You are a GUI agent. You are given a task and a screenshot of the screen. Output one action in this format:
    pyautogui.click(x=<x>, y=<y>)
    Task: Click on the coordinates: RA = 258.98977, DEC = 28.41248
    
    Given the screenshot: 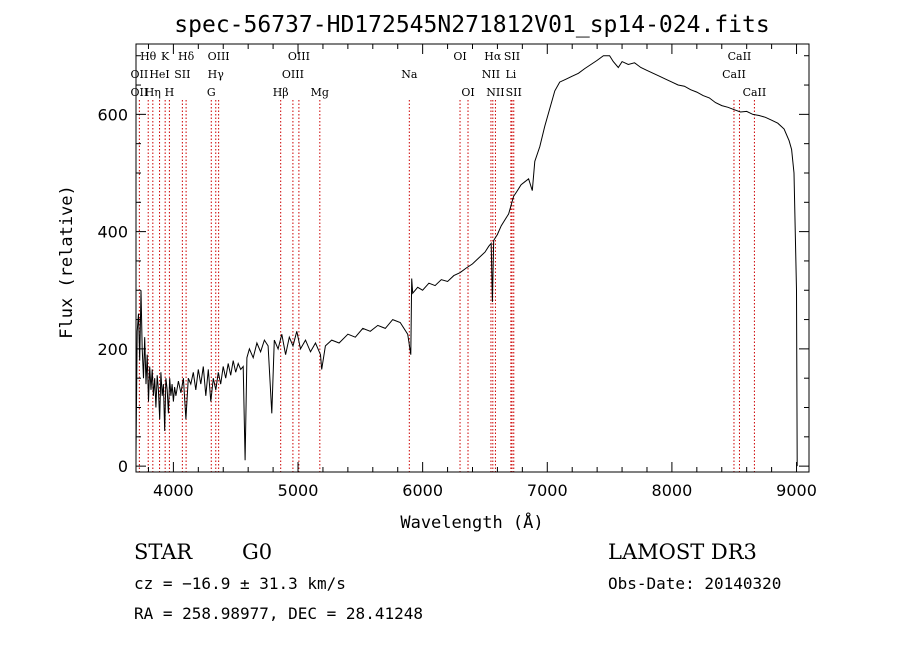 What is the action you would take?
    pyautogui.click(x=278, y=613)
    